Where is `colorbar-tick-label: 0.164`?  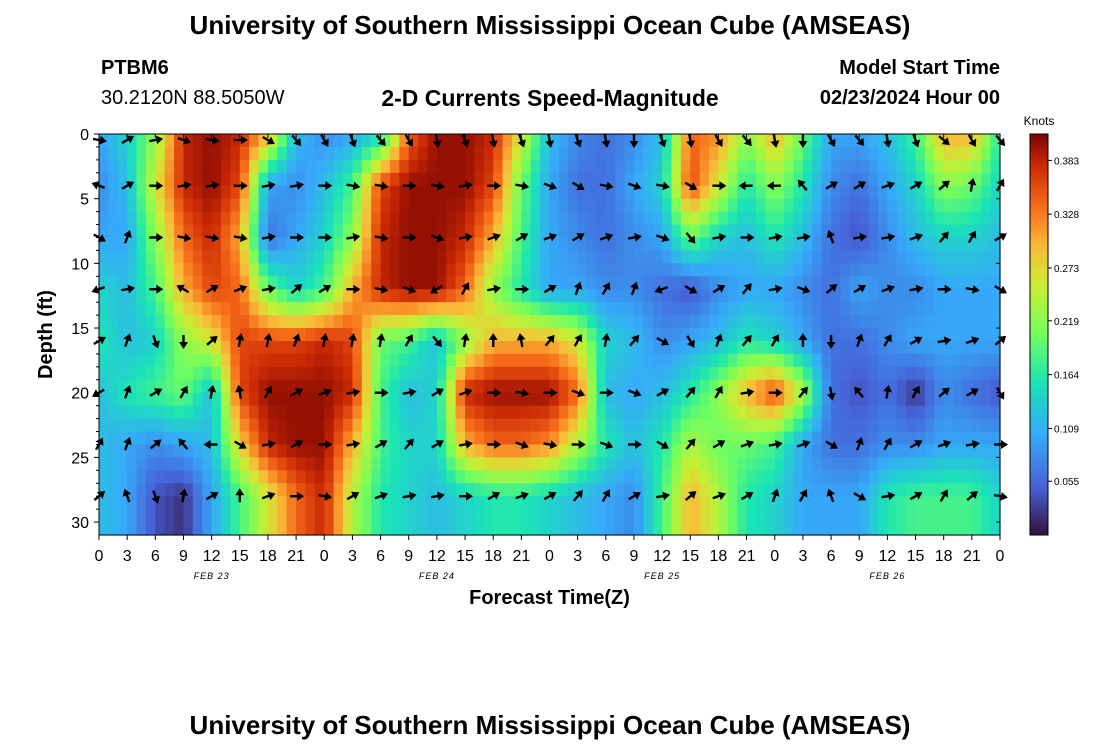 colorbar-tick-label: 0.164 is located at coordinates (1066, 376).